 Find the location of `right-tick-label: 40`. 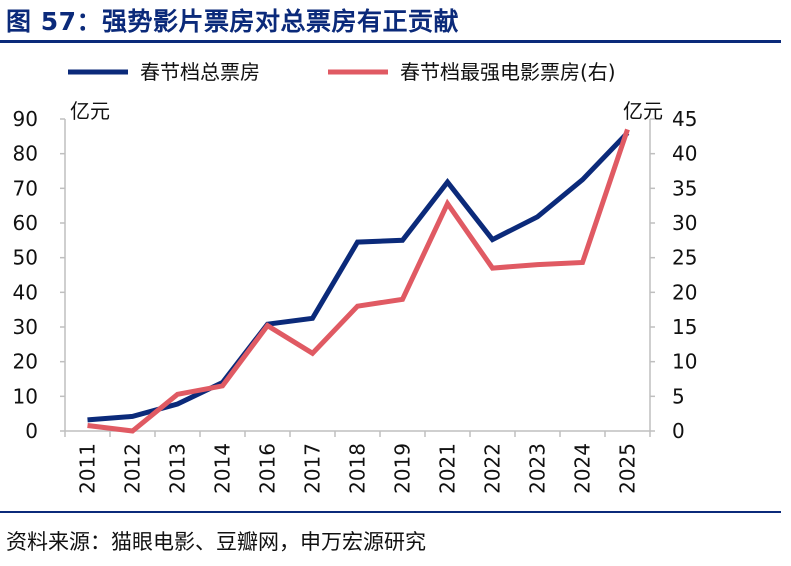

right-tick-label: 40 is located at coordinates (684, 154).